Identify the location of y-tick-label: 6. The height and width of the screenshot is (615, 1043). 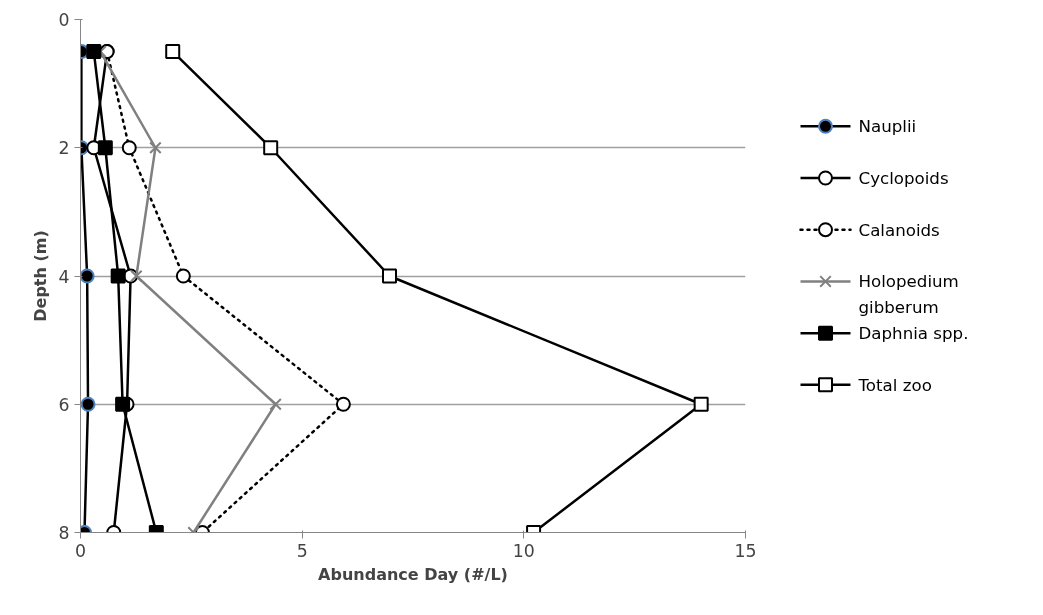
(64, 404).